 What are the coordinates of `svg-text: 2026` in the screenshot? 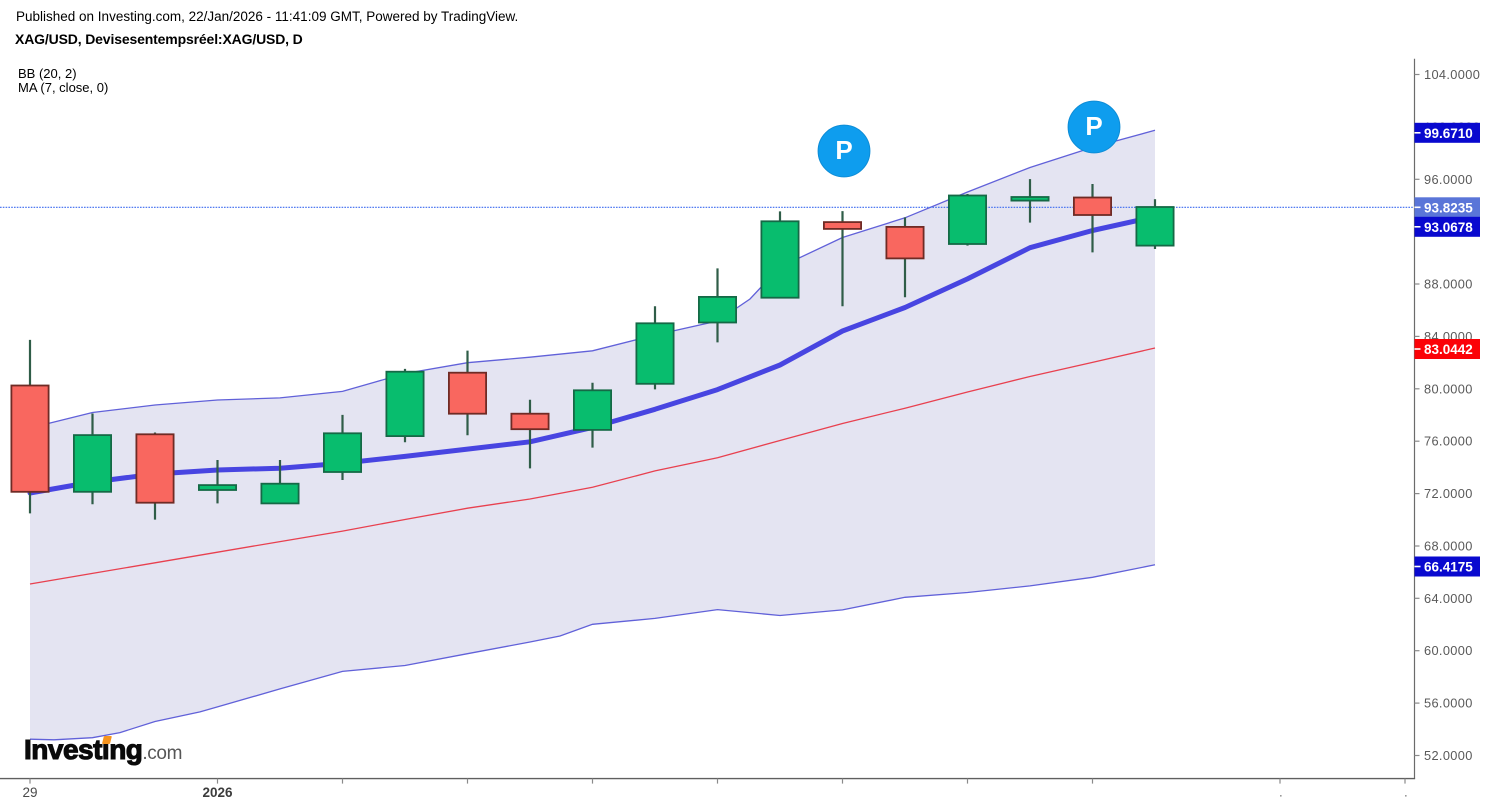 It's located at (217, 792).